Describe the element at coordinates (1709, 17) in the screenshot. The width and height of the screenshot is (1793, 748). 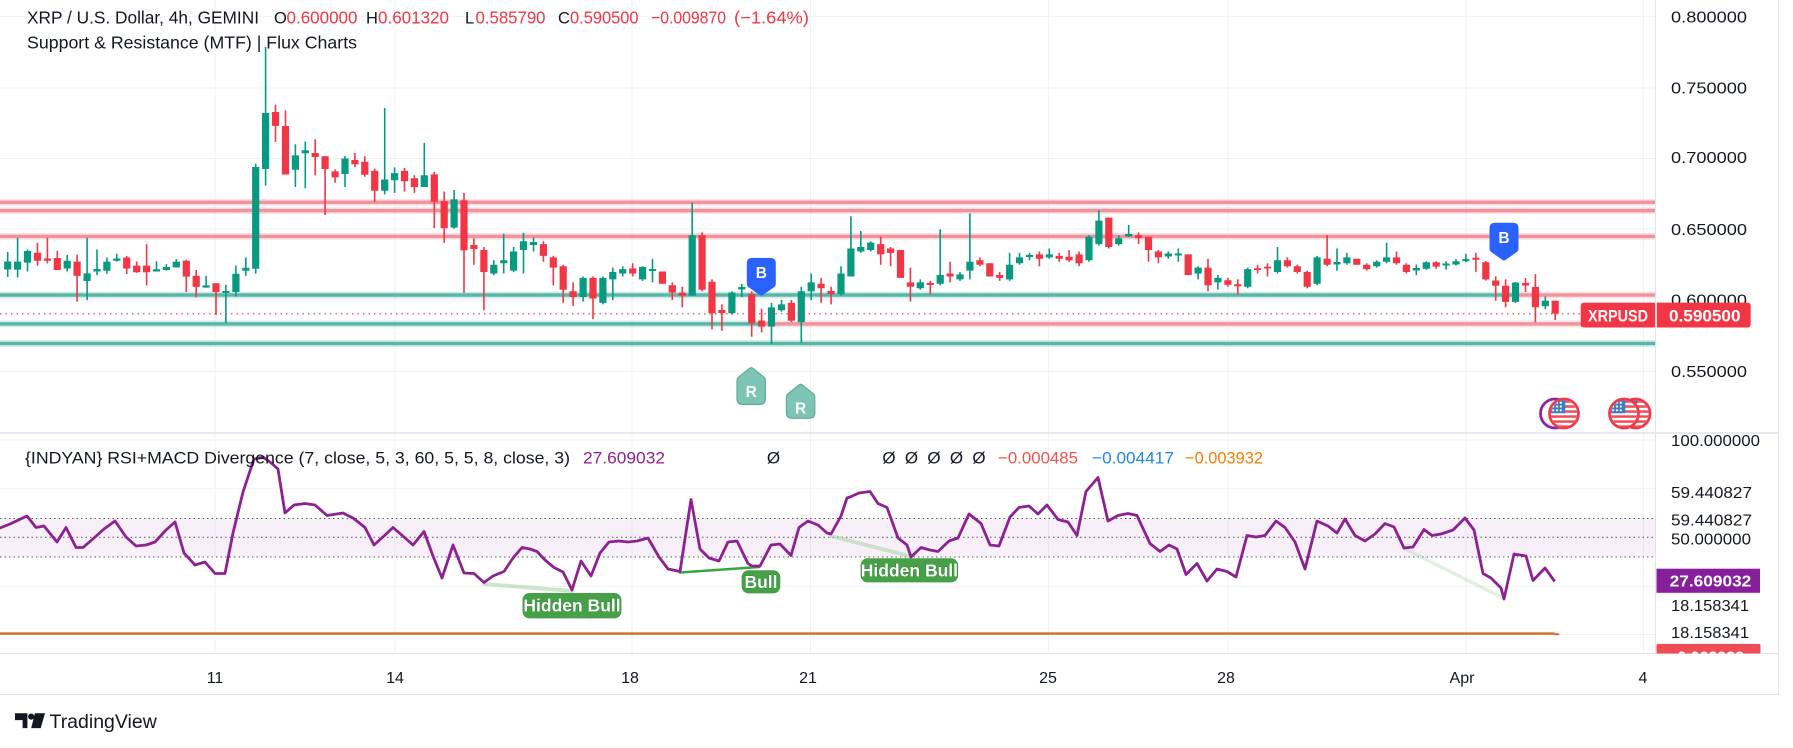
I see `svg-text: 0.800000` at that location.